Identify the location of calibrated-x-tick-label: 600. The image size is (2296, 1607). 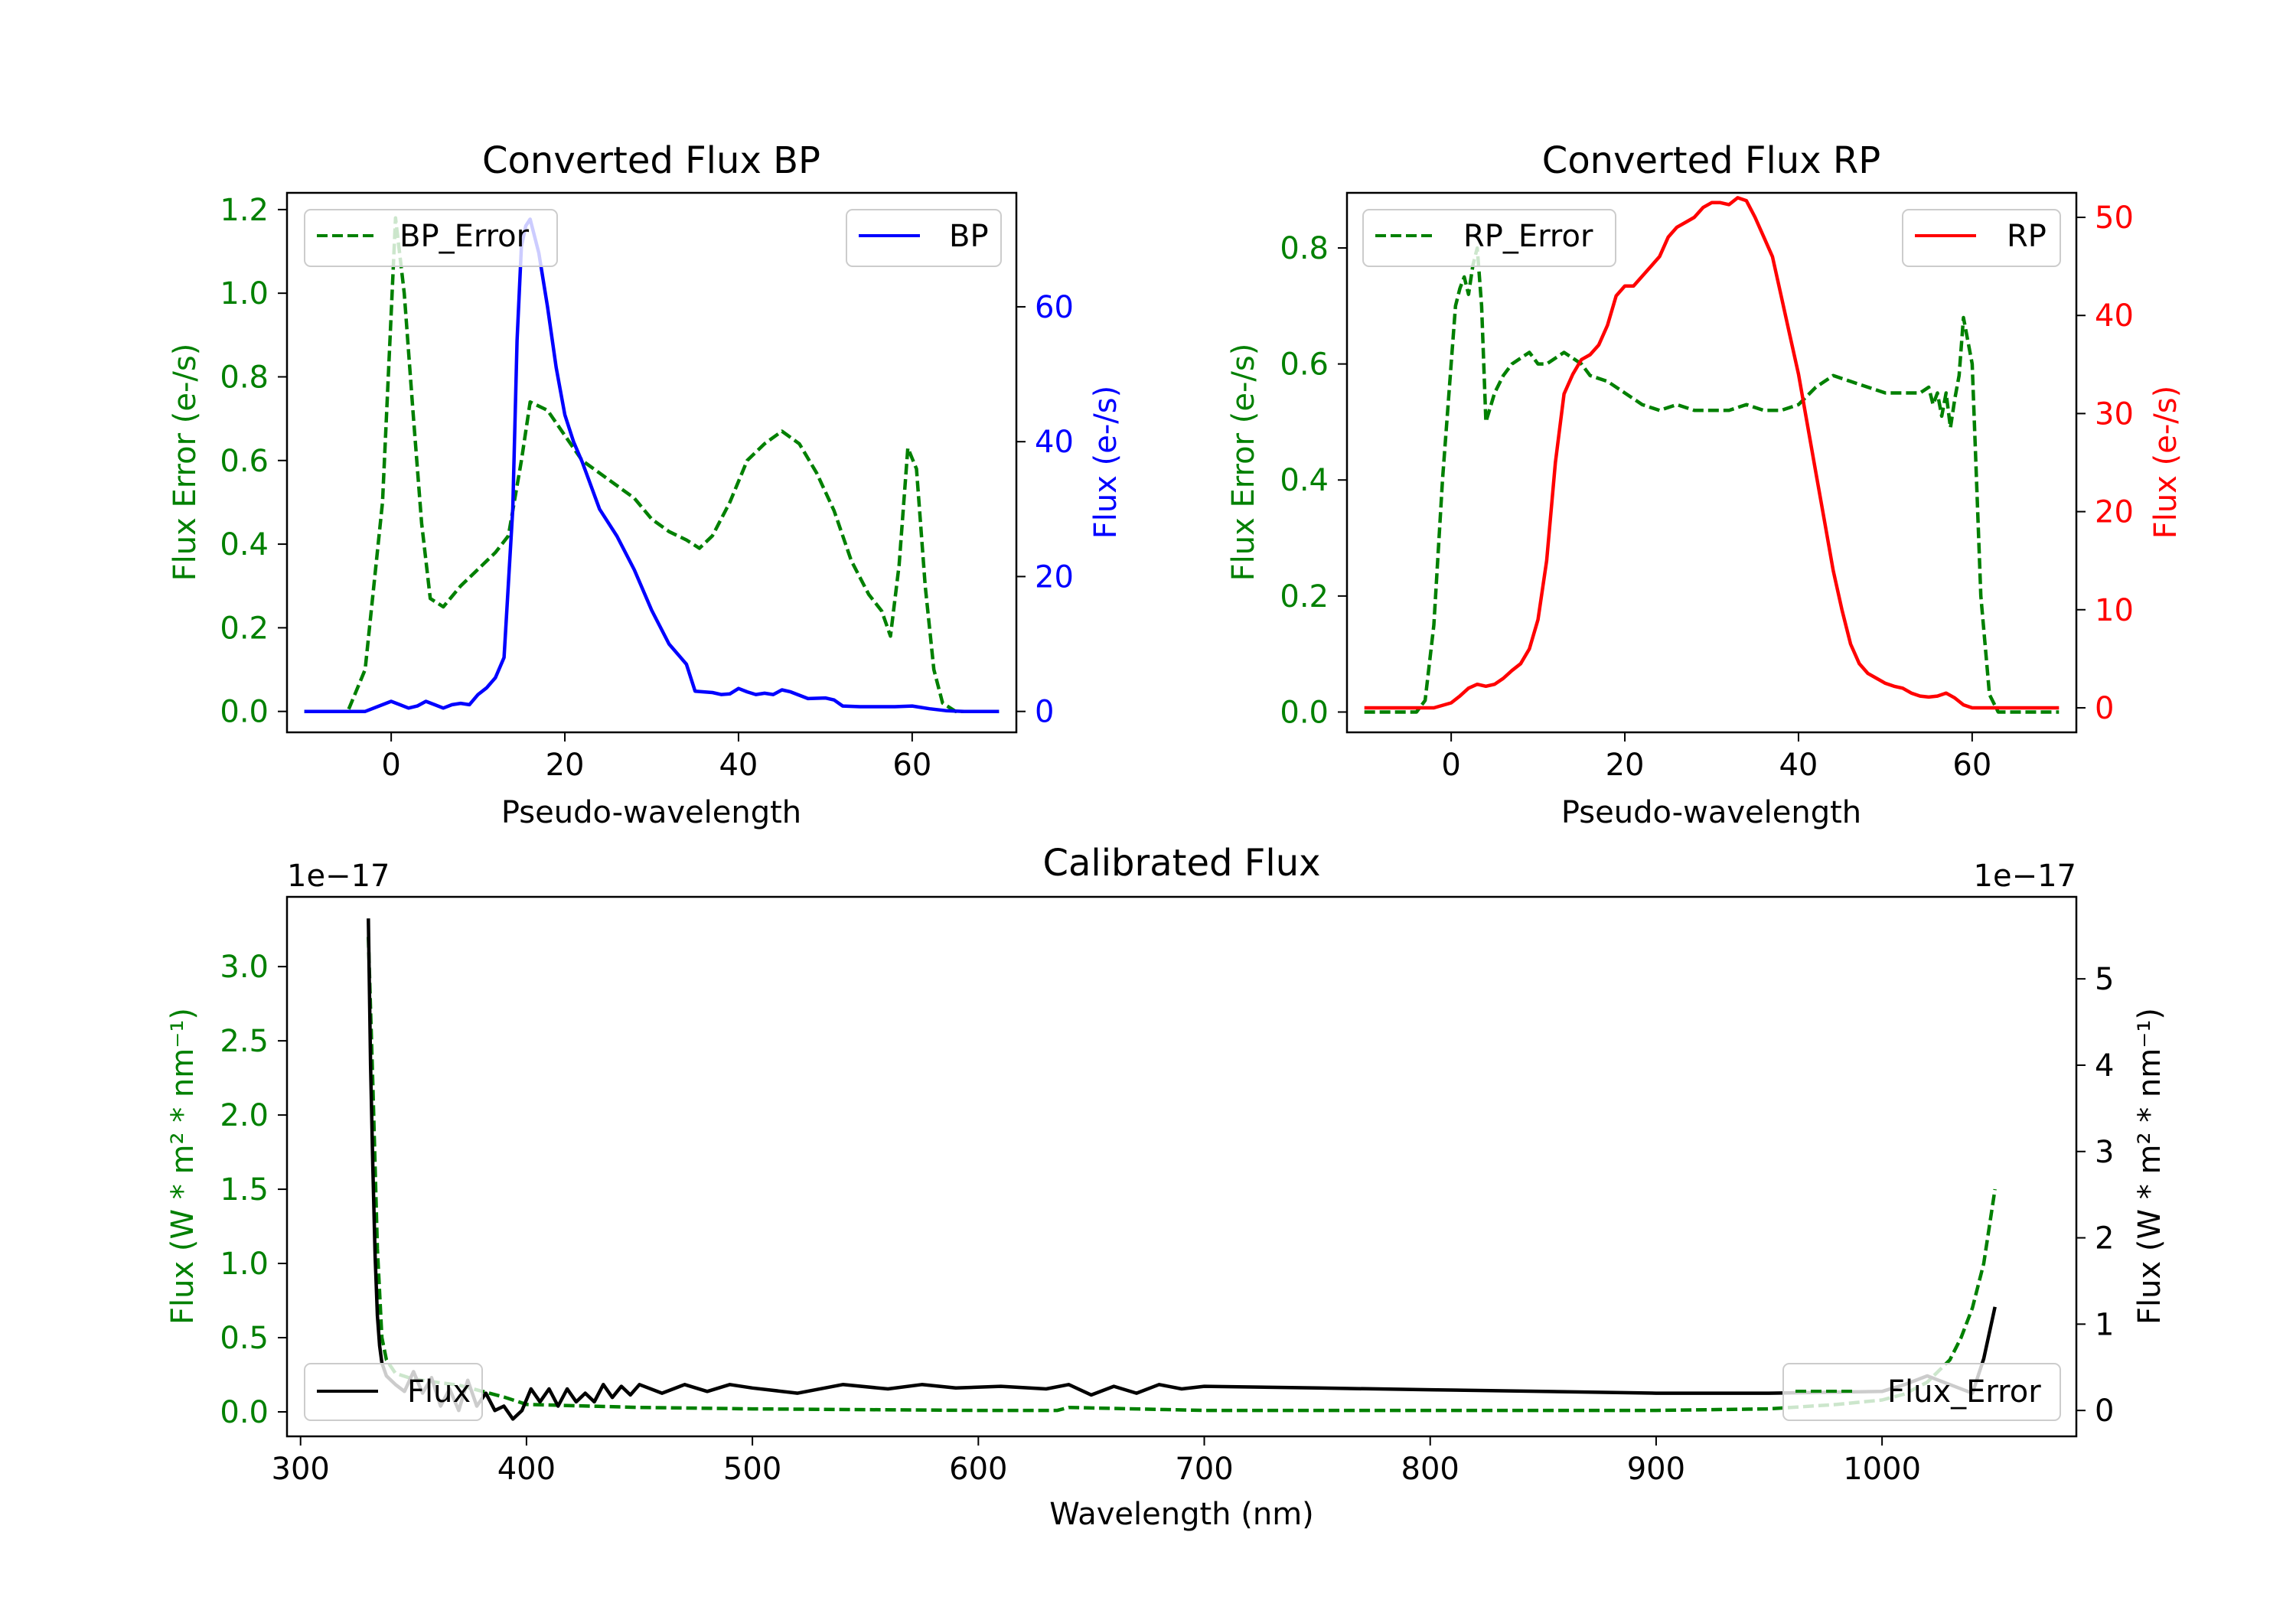
(978, 1470).